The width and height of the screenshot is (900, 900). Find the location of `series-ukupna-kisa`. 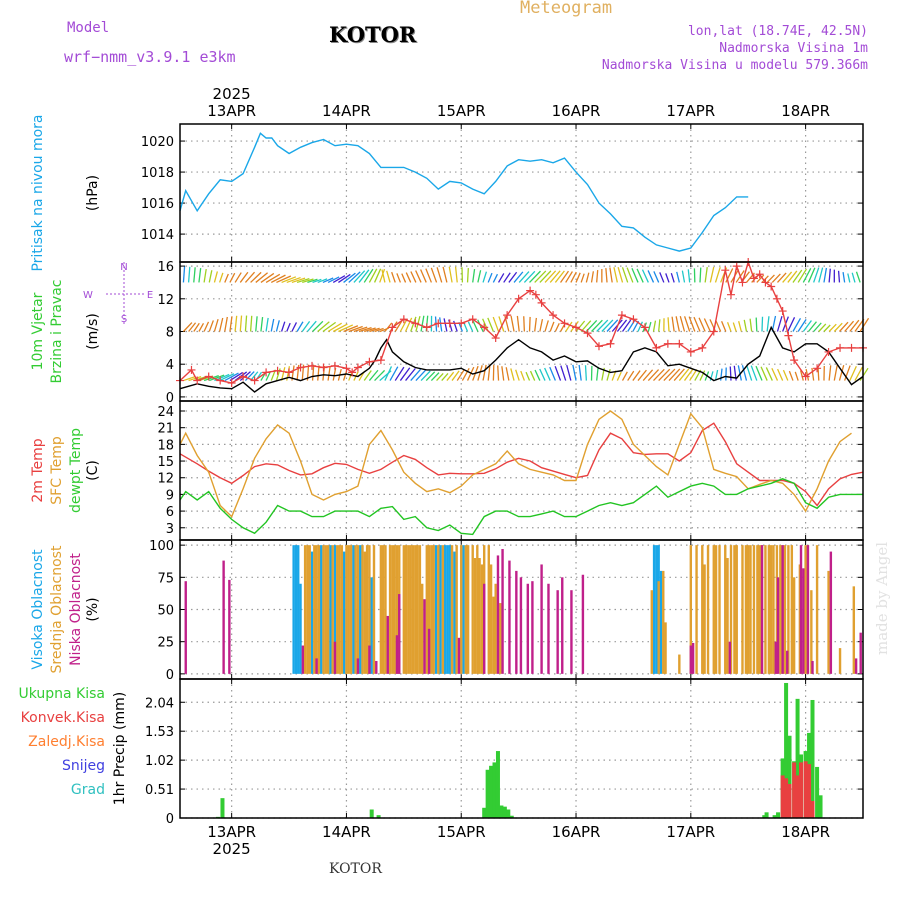

series-ukupna-kisa is located at coordinates (519, 750).